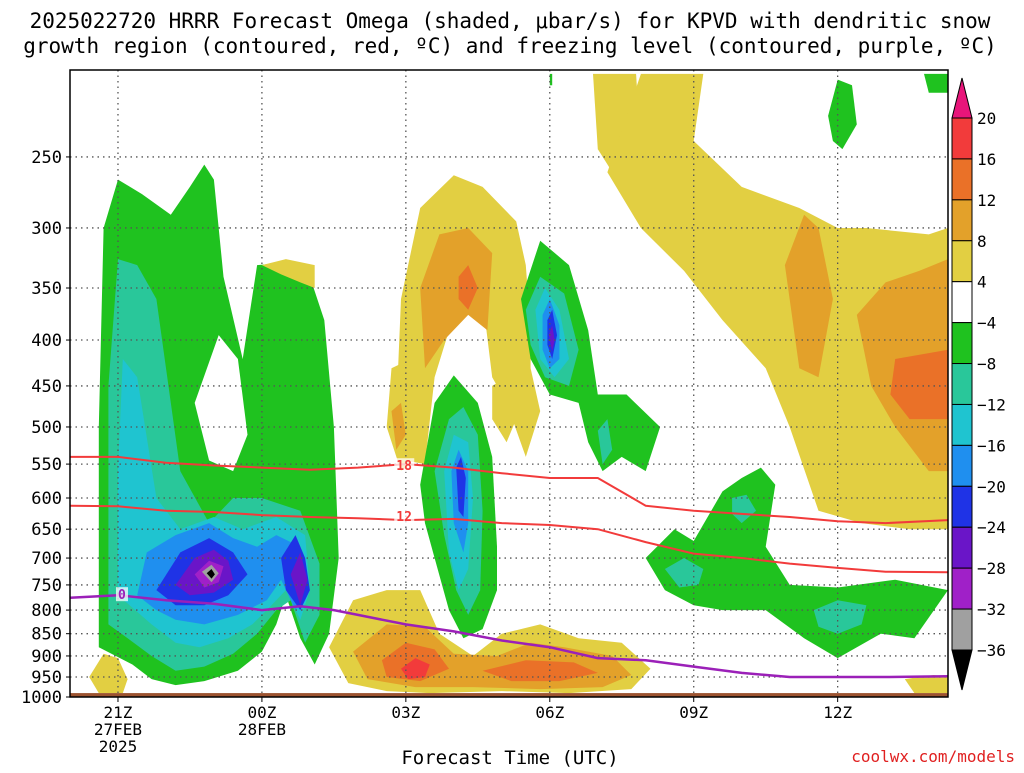 This screenshot has height=773, width=1024. What do you see at coordinates (261, 712) in the screenshot?
I see `x-tick-label: 00Z` at bounding box center [261, 712].